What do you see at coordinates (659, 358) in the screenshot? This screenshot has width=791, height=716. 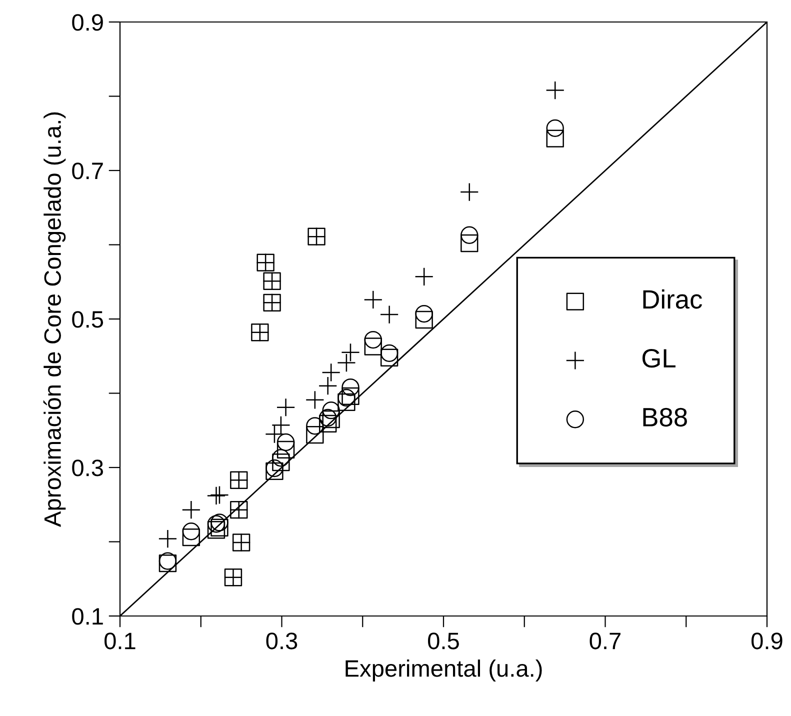 I see `legend-label: GL` at bounding box center [659, 358].